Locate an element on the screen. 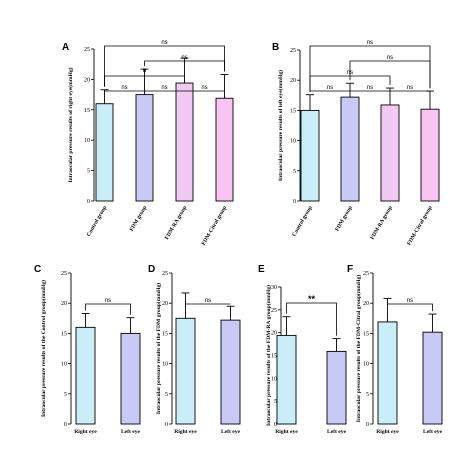 This screenshot has width=474, height=474. panel-letter-F: F is located at coordinates (350, 269).